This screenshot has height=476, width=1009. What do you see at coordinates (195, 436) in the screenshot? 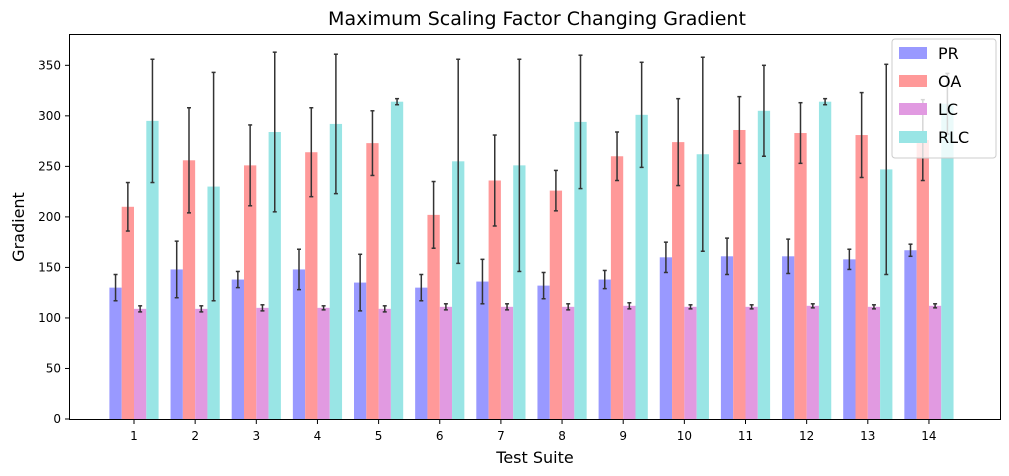
I see `x-tick-label: 2` at bounding box center [195, 436].